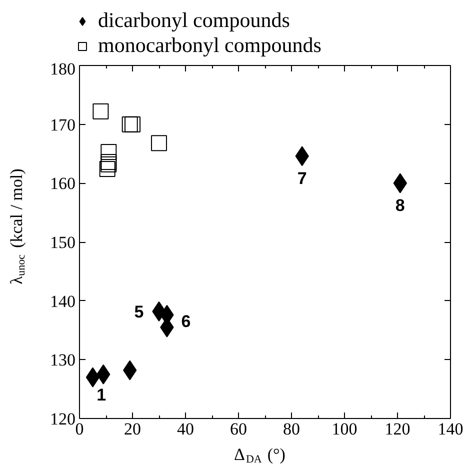 The width and height of the screenshot is (465, 468). What do you see at coordinates (291, 429) in the screenshot?
I see `x-tick-label: 80` at bounding box center [291, 429].